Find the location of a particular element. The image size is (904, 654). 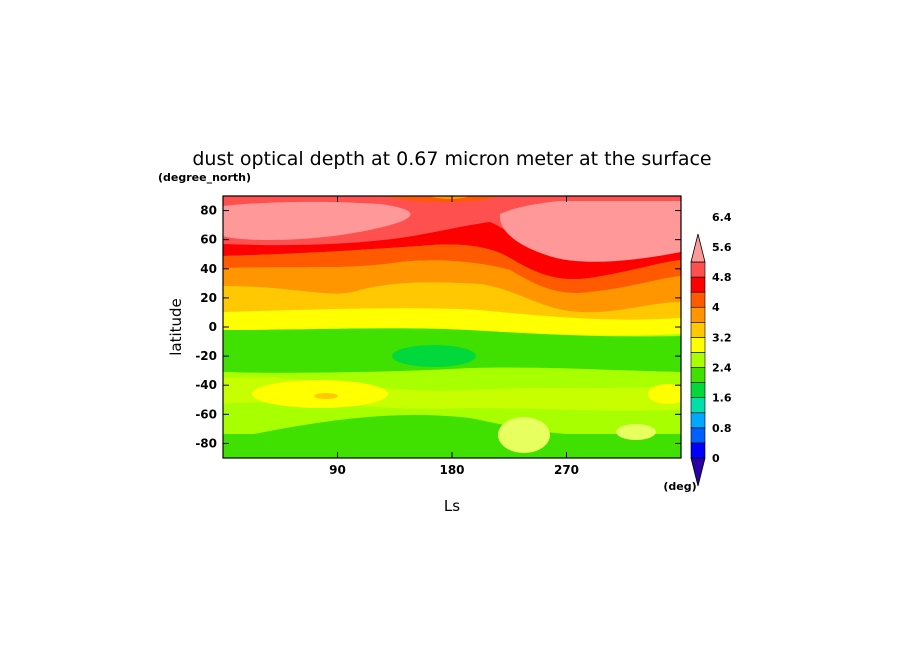

band-south-green-edge is located at coordinates (452, 436).